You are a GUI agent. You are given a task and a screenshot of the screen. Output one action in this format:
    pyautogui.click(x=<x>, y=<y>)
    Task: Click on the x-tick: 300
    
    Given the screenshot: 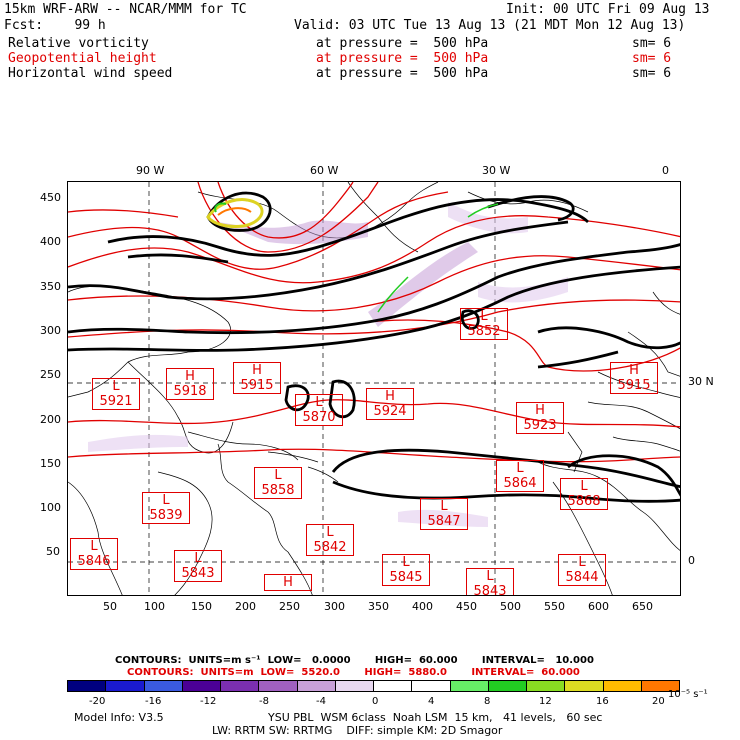 What is the action you would take?
    pyautogui.click(x=334, y=606)
    